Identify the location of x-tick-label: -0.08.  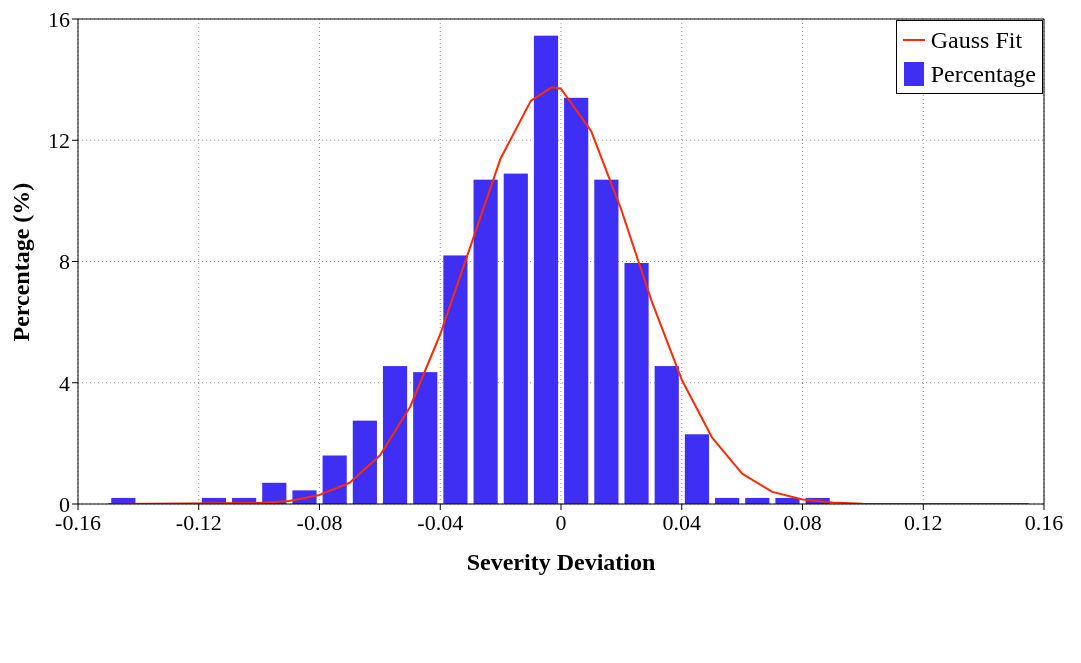
(319, 522).